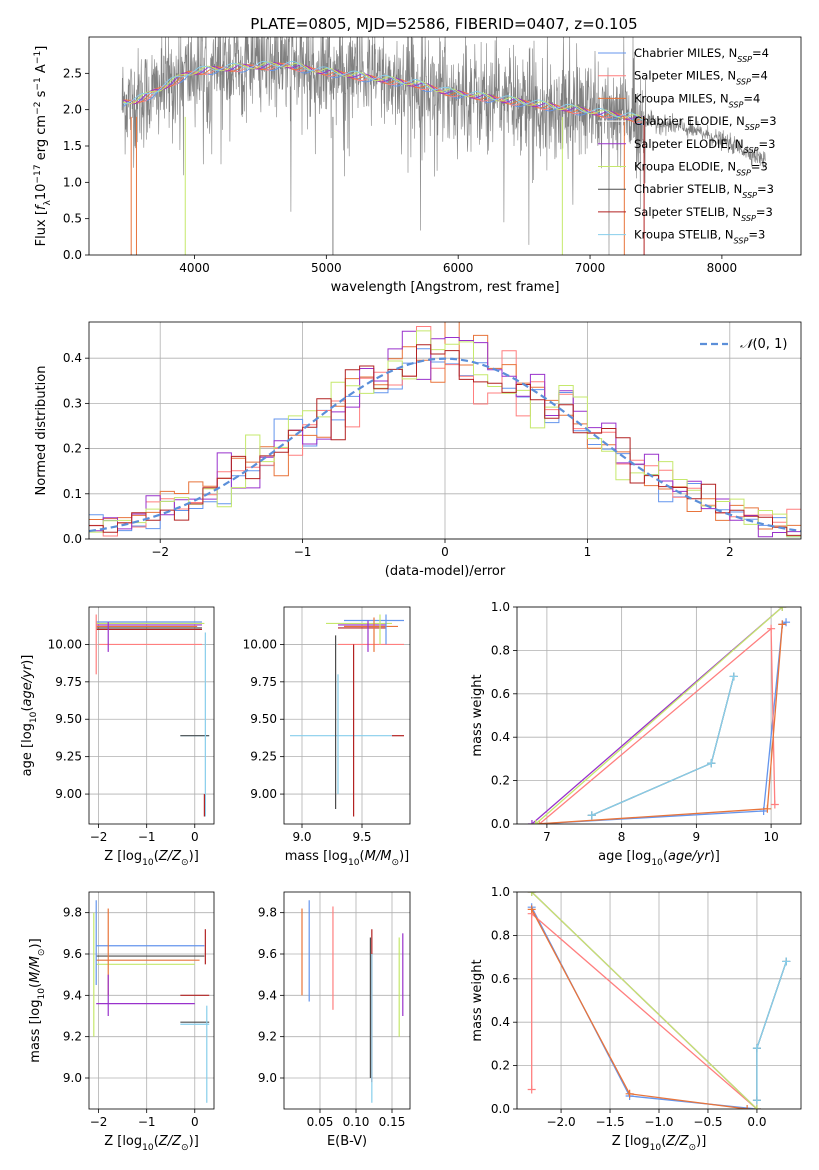 Image resolution: width=819 pixels, height=1170 pixels. I want to click on y-tick-label: 0.6, so click(500, 694).